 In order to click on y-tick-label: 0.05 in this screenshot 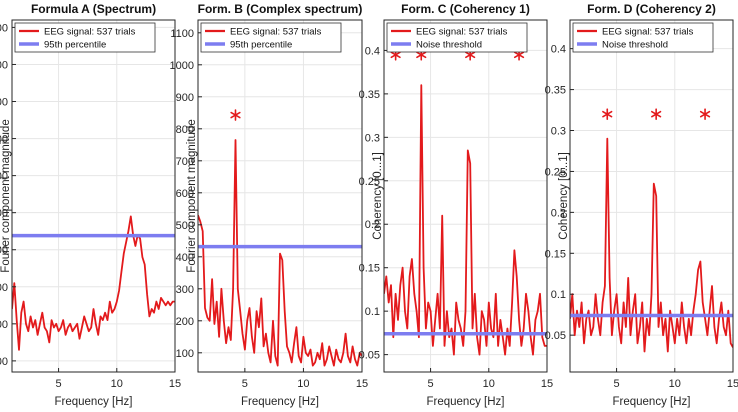, I will do `click(555, 336)`.